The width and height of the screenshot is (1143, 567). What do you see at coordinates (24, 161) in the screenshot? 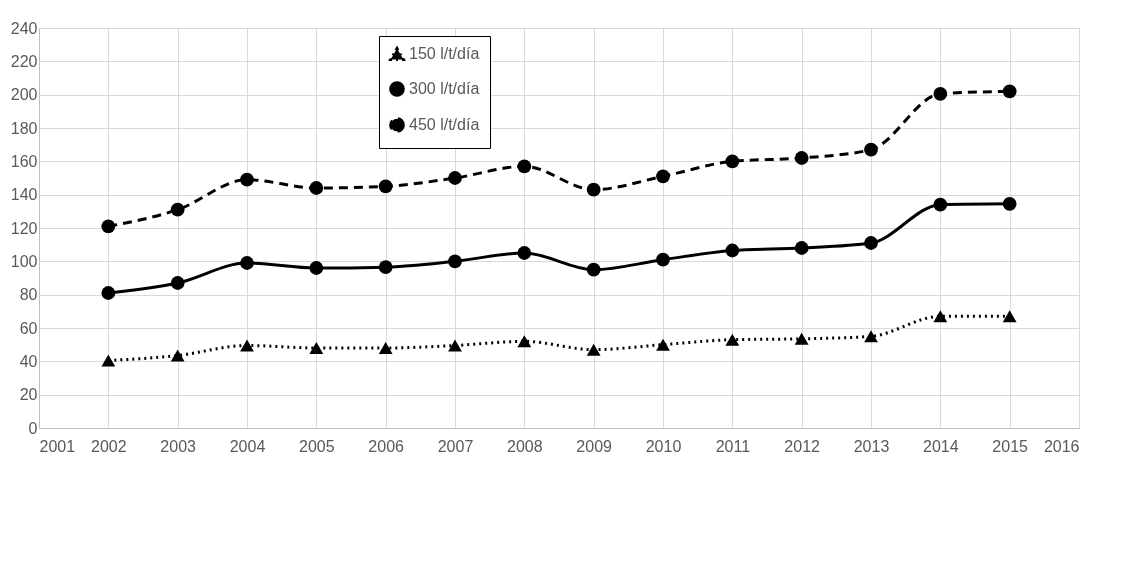
I see `y-tick-label: 160` at bounding box center [24, 161].